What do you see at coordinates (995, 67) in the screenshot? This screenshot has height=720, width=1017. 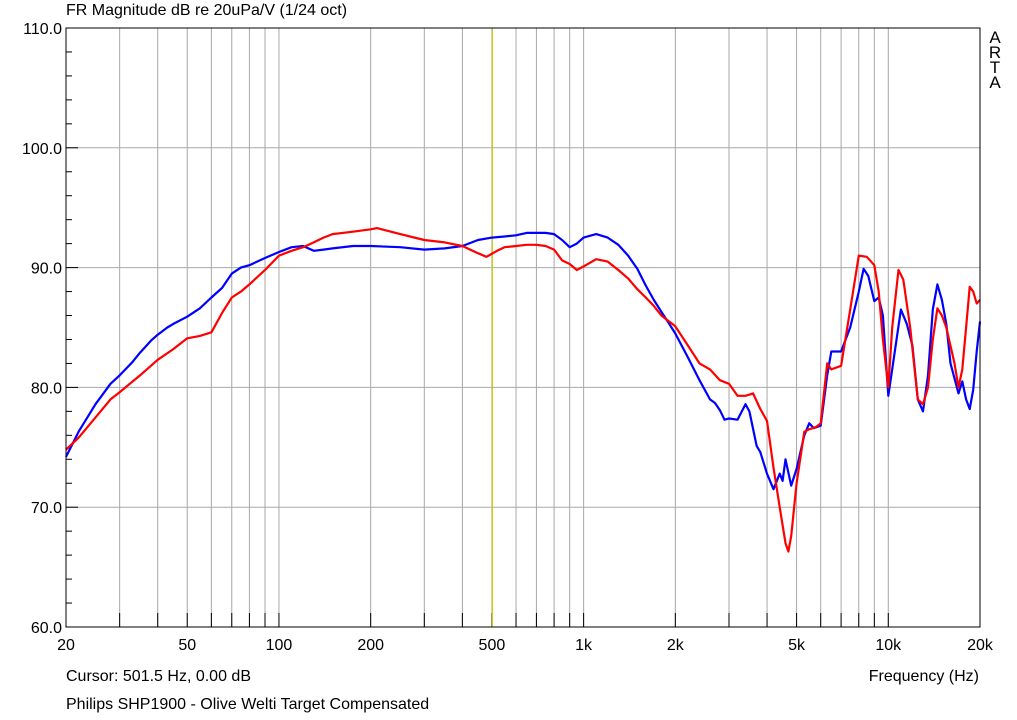 I see `brand-letter: T` at bounding box center [995, 67].